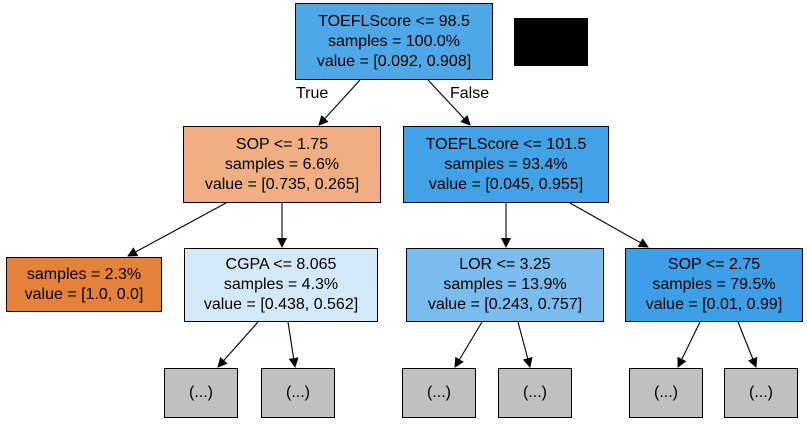 The image size is (807, 424). I want to click on node-line: value = [0.01, 0.99], so click(714, 304).